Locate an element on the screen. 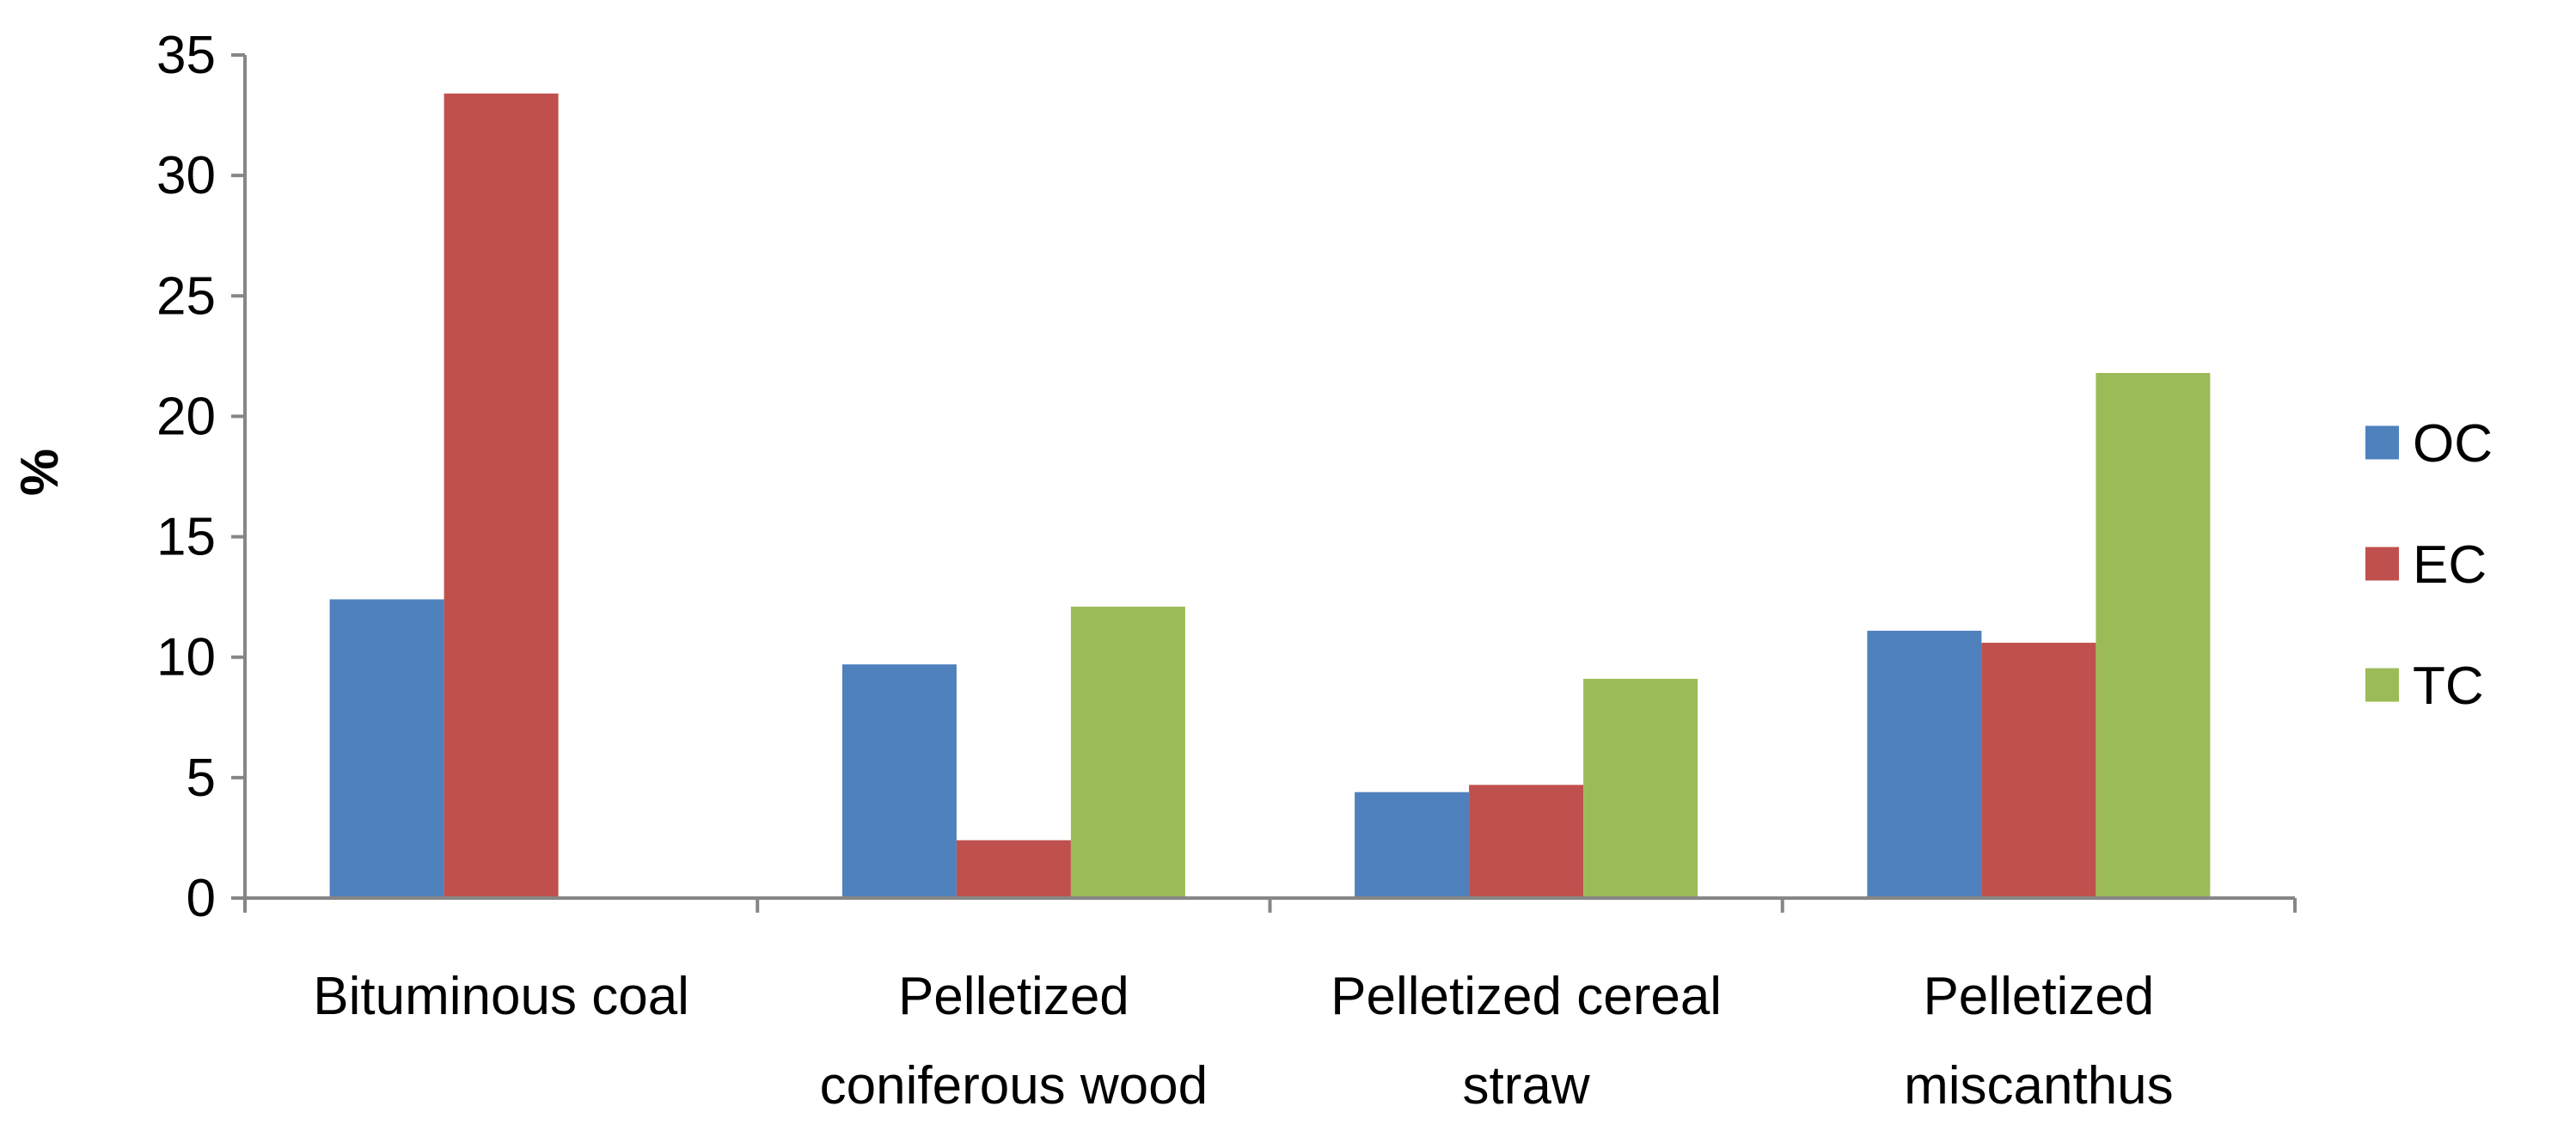 The width and height of the screenshot is (2576, 1143). y-axis-title: % is located at coordinates (40, 473).